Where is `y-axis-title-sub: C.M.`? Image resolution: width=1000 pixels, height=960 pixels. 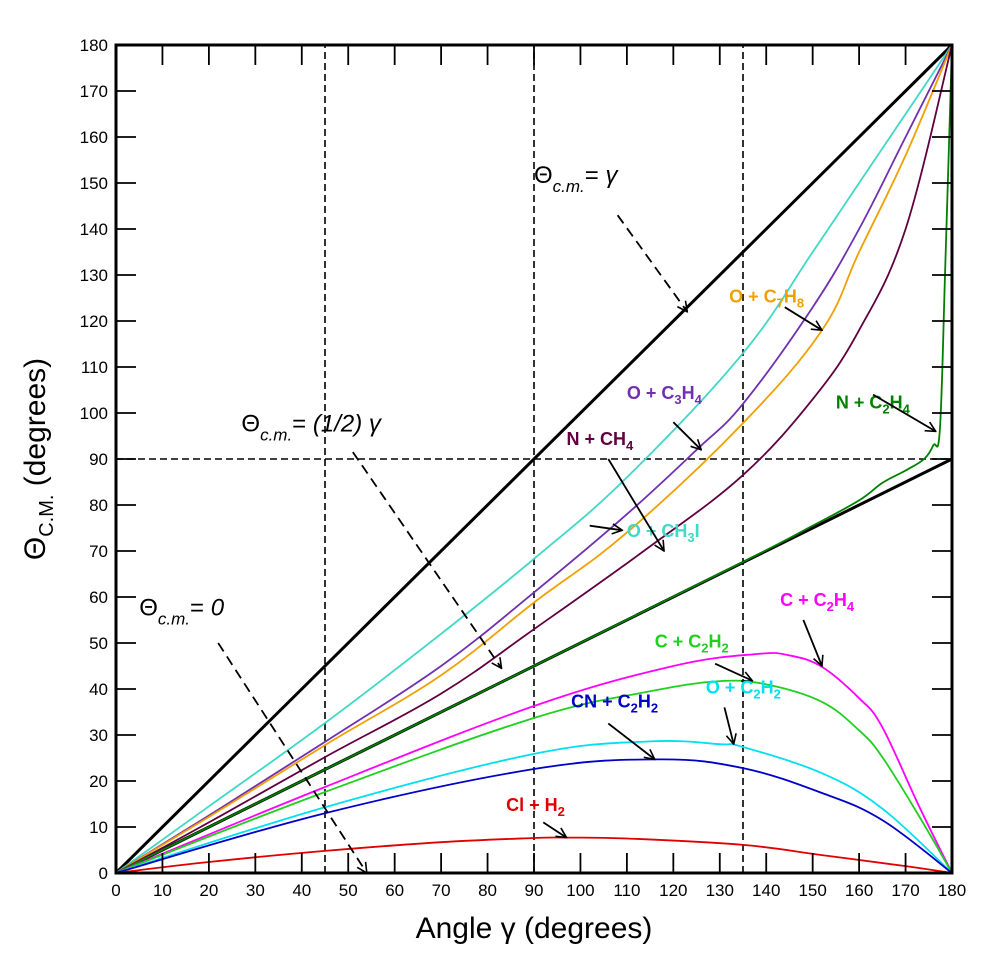
y-axis-title-sub: C.M. is located at coordinates (47, 516).